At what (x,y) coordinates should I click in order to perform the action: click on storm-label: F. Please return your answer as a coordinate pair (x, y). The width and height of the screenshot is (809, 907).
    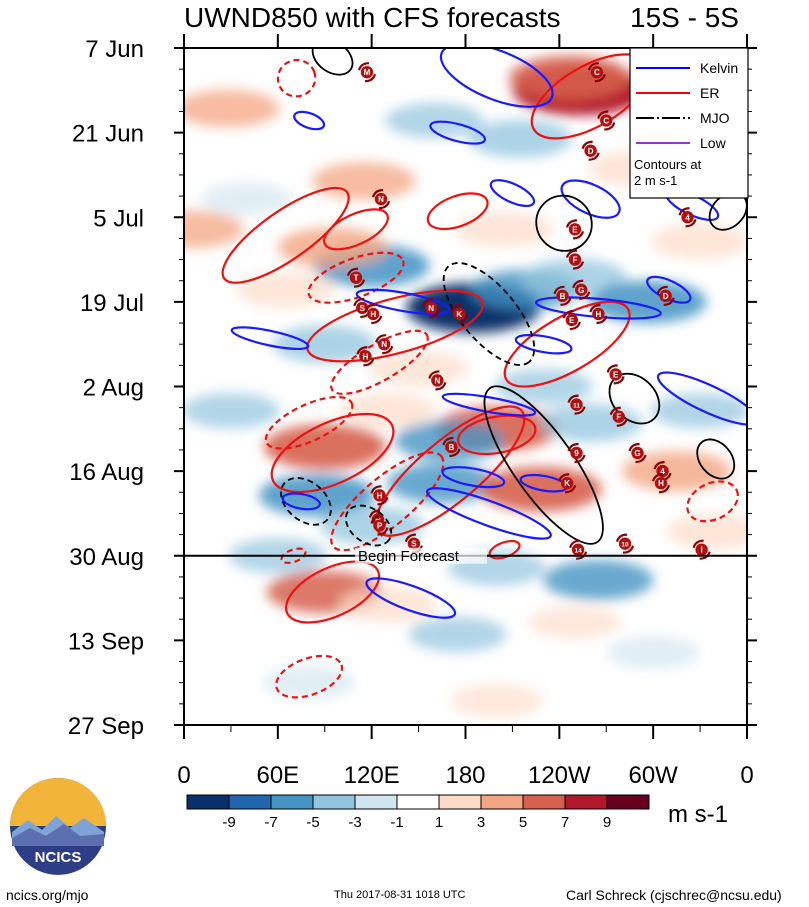
    Looking at the image, I should click on (618, 417).